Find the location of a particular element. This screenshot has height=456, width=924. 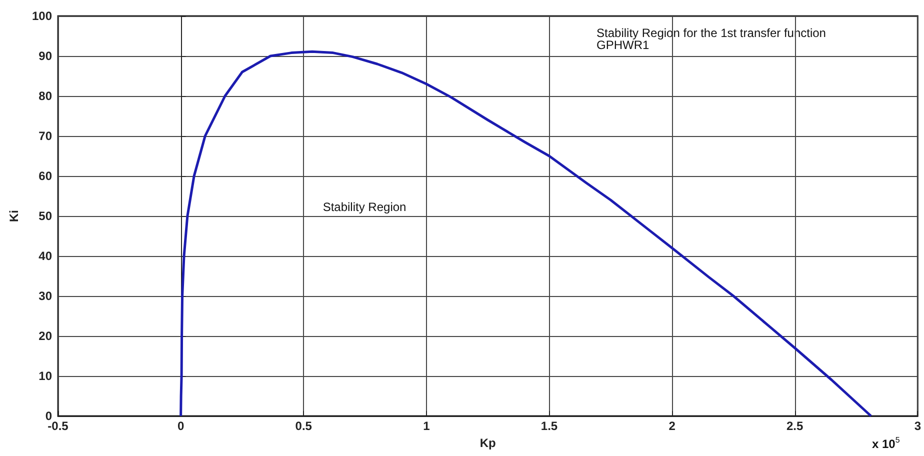

x-tick-label: 1.5 is located at coordinates (549, 426).